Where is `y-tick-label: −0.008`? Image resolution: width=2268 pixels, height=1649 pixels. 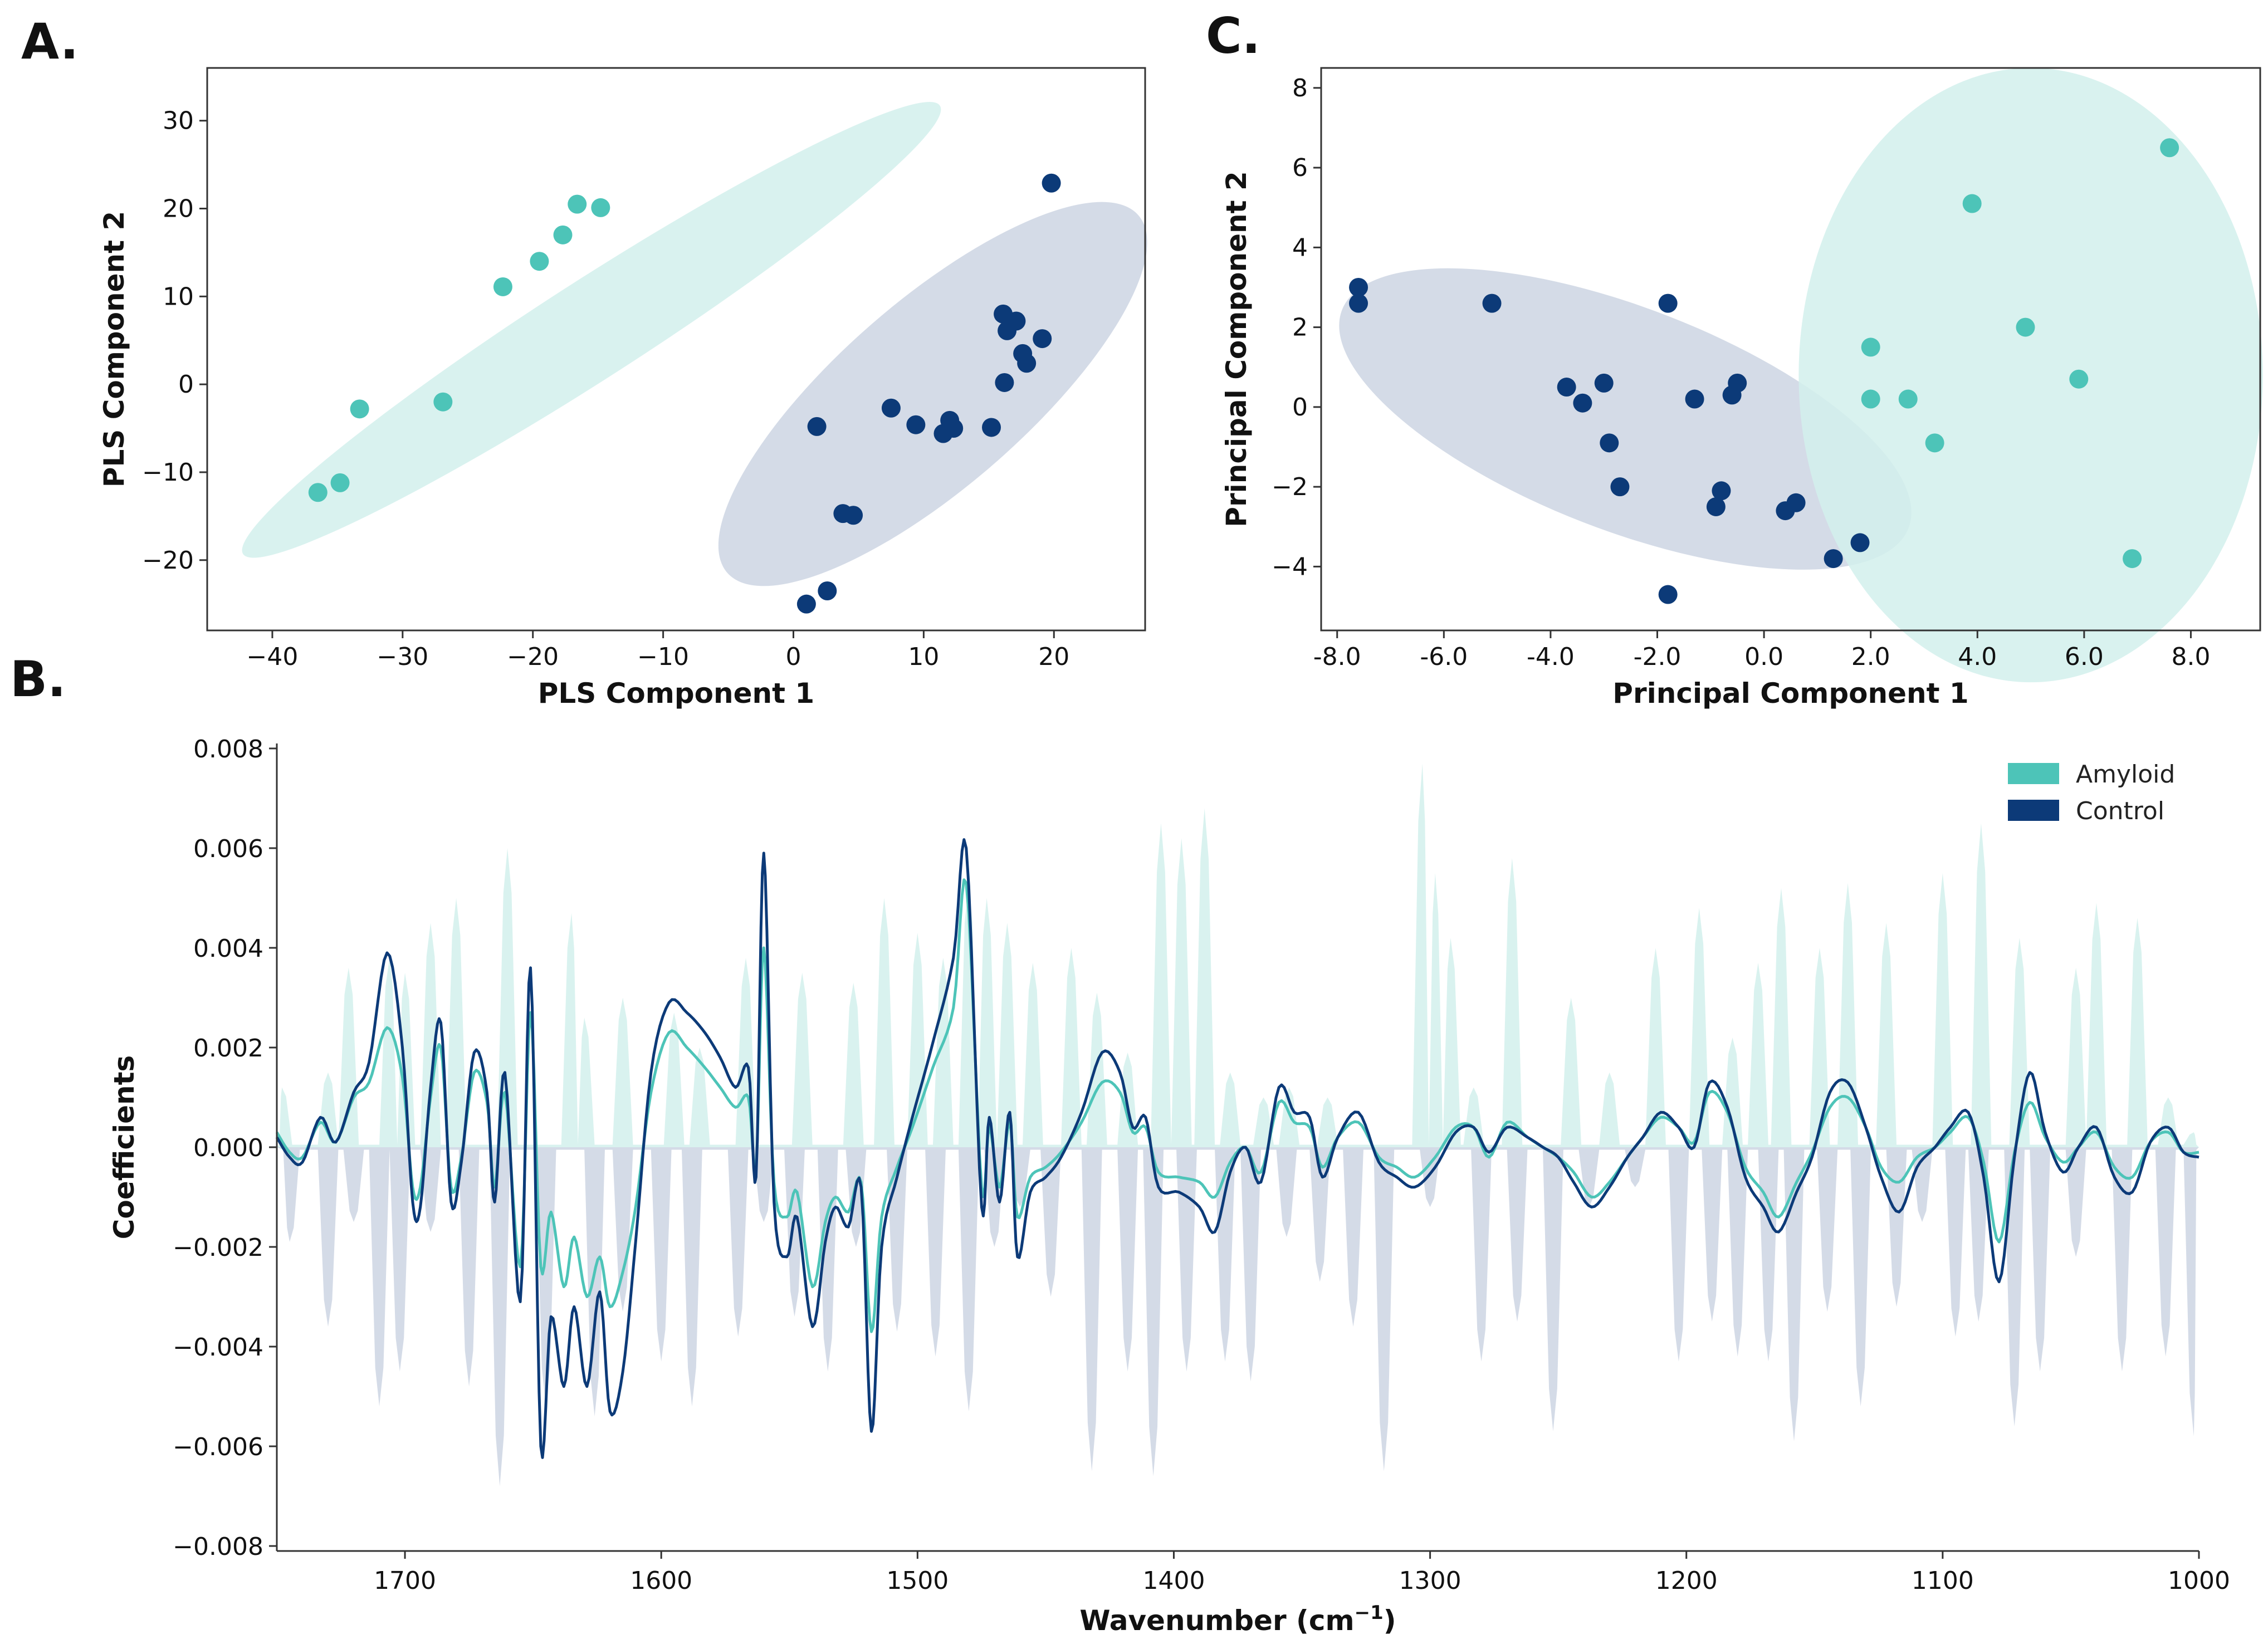
y-tick-label: −0.008 is located at coordinates (218, 1547).